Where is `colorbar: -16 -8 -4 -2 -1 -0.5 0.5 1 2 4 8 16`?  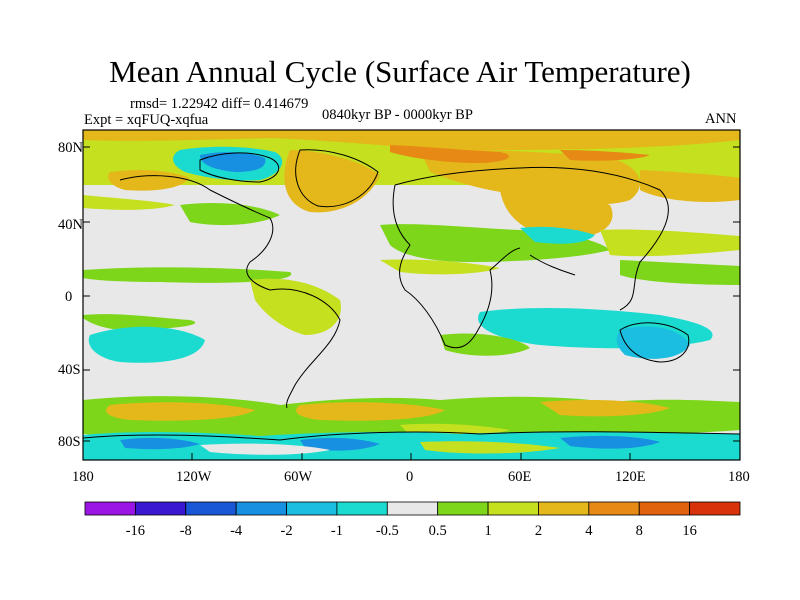 colorbar: -16 -8 -4 -2 -1 -0.5 0.5 1 2 4 8 16 is located at coordinates (412, 520).